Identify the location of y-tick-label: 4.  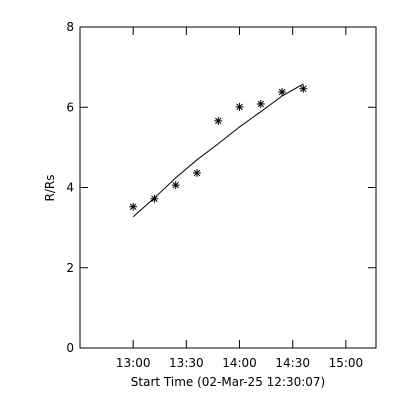
(70, 188).